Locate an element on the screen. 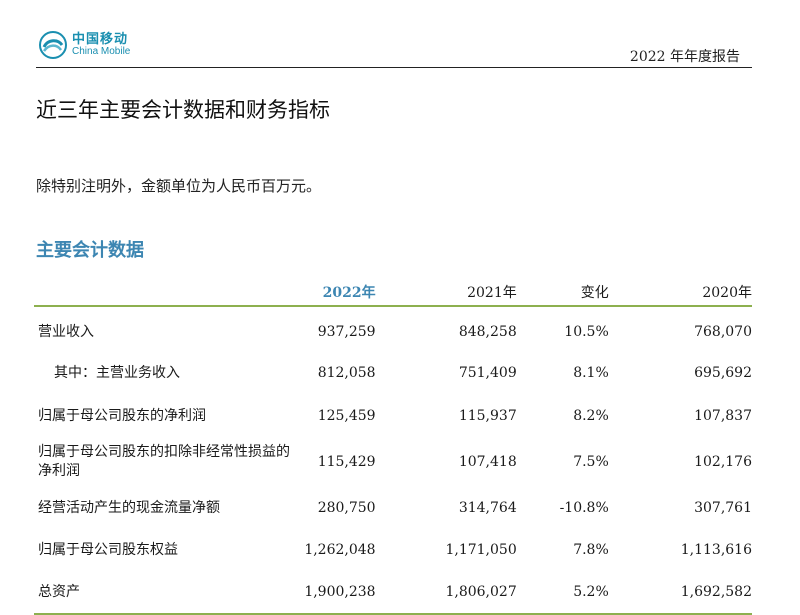  china-mobile-logo: 中国移动 China Mobile is located at coordinates (84, 45).